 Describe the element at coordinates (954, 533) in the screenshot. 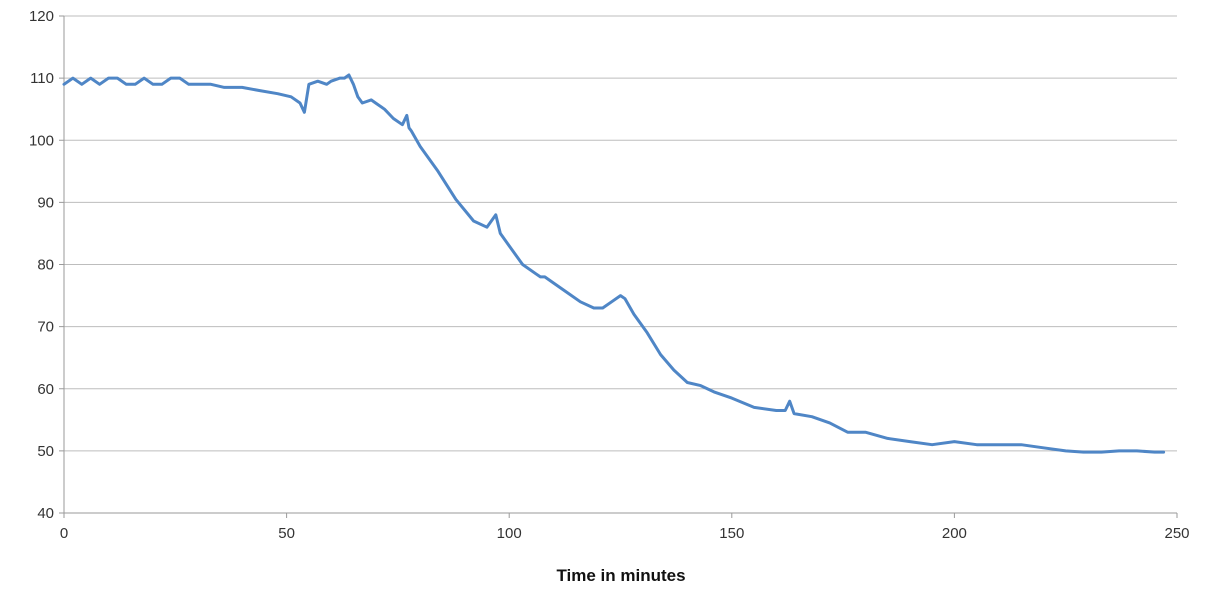

I see `x-tick-label-200: 200` at that location.